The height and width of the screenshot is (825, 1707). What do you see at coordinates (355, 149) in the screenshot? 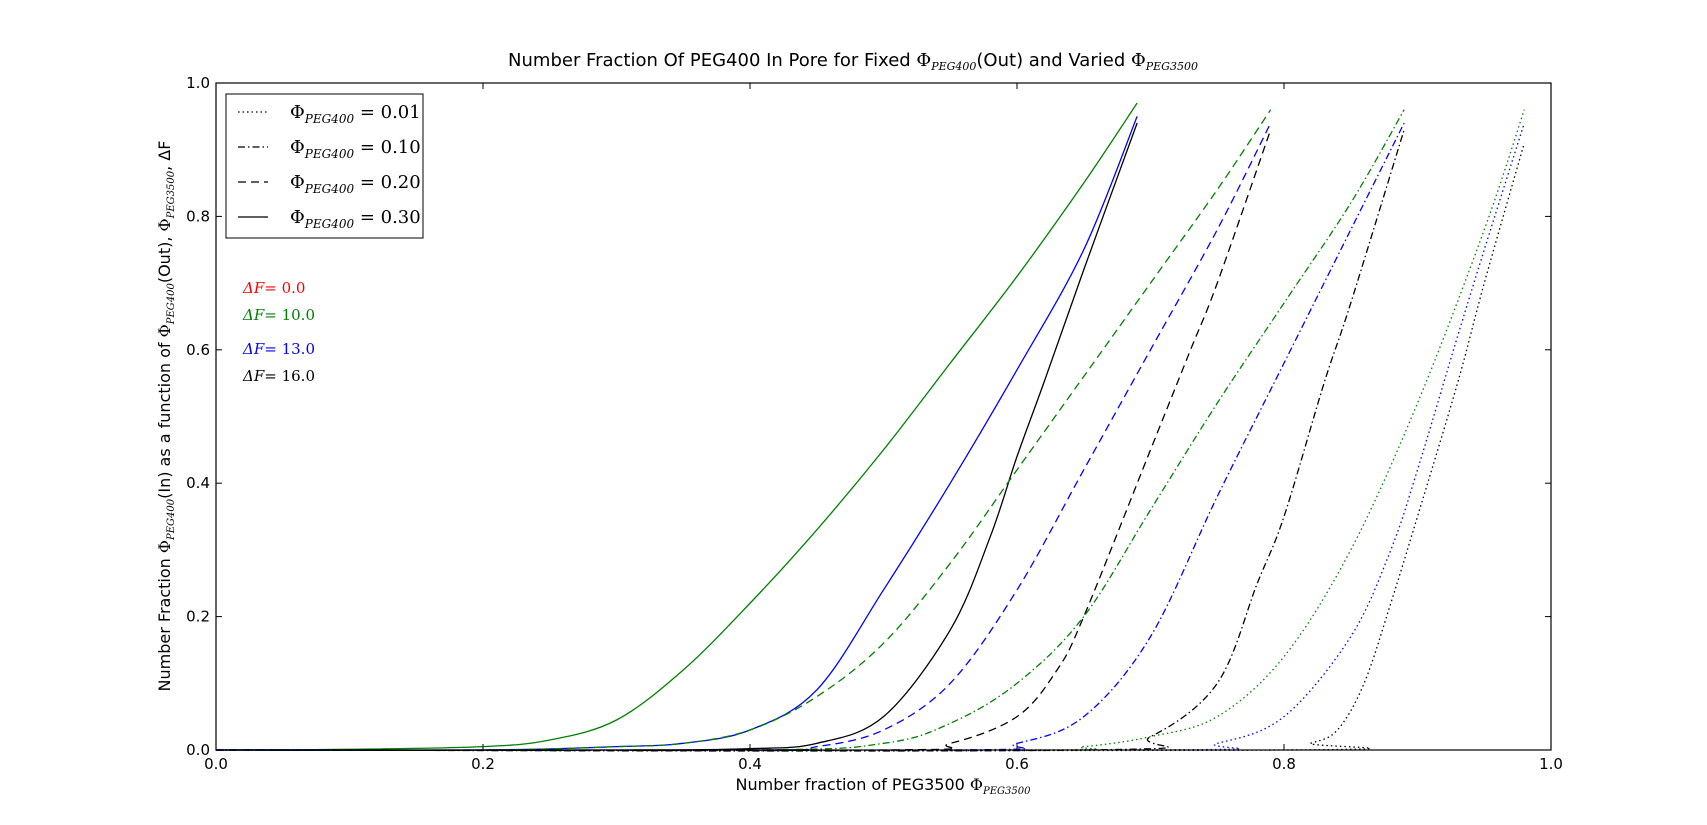
I see `legend-label-dashdot: ΦPEG400 = 0.10` at bounding box center [355, 149].